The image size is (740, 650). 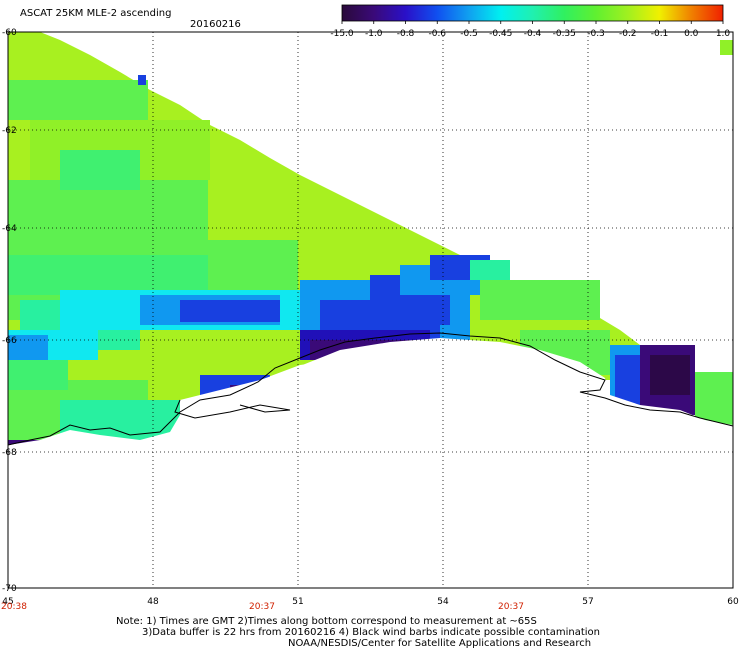 What do you see at coordinates (9, 33) in the screenshot?
I see `y-tick-label: -60` at bounding box center [9, 33].